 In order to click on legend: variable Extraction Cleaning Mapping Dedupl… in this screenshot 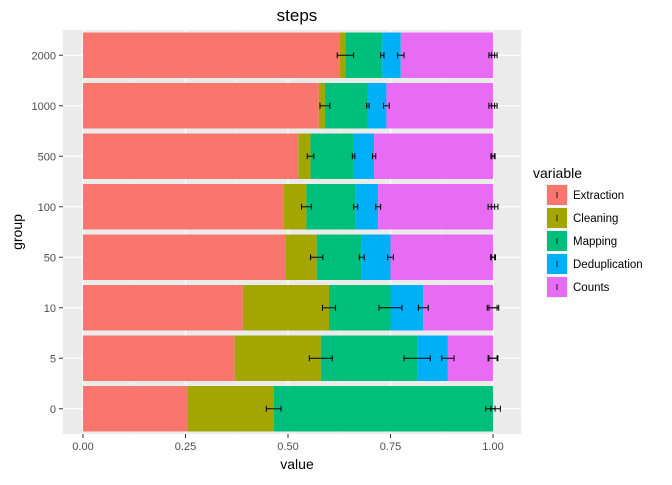, I will do `click(588, 231)`.